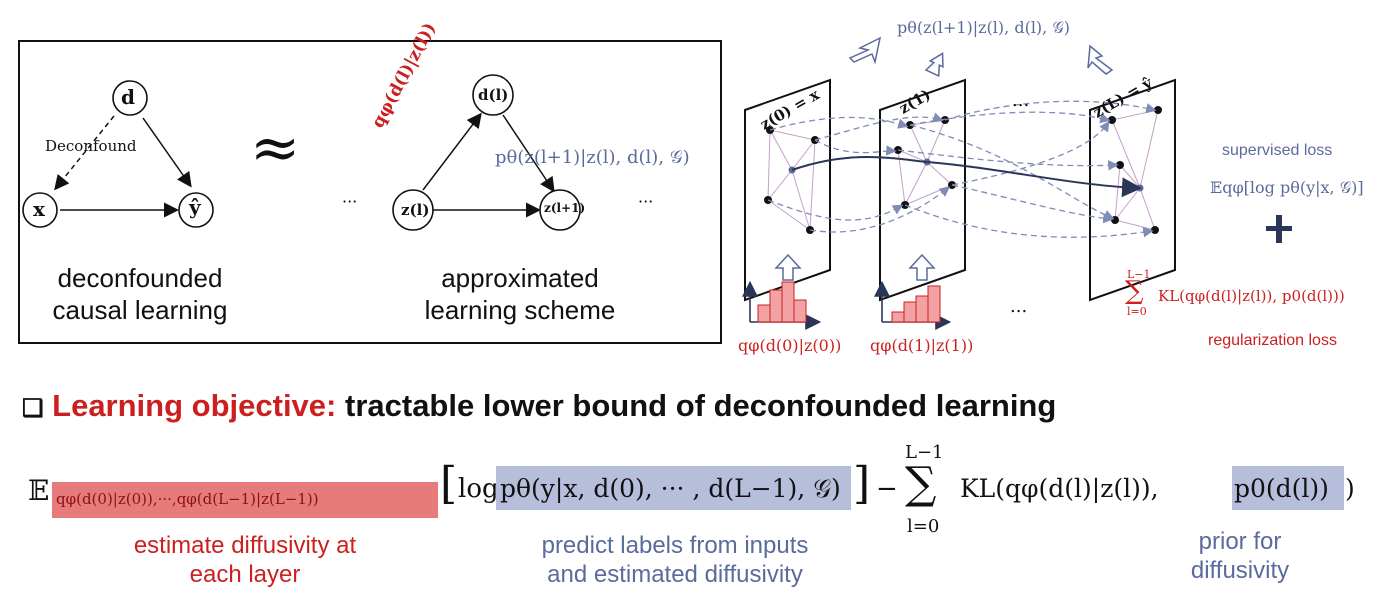  I want to click on eq-log: log, so click(478, 489).